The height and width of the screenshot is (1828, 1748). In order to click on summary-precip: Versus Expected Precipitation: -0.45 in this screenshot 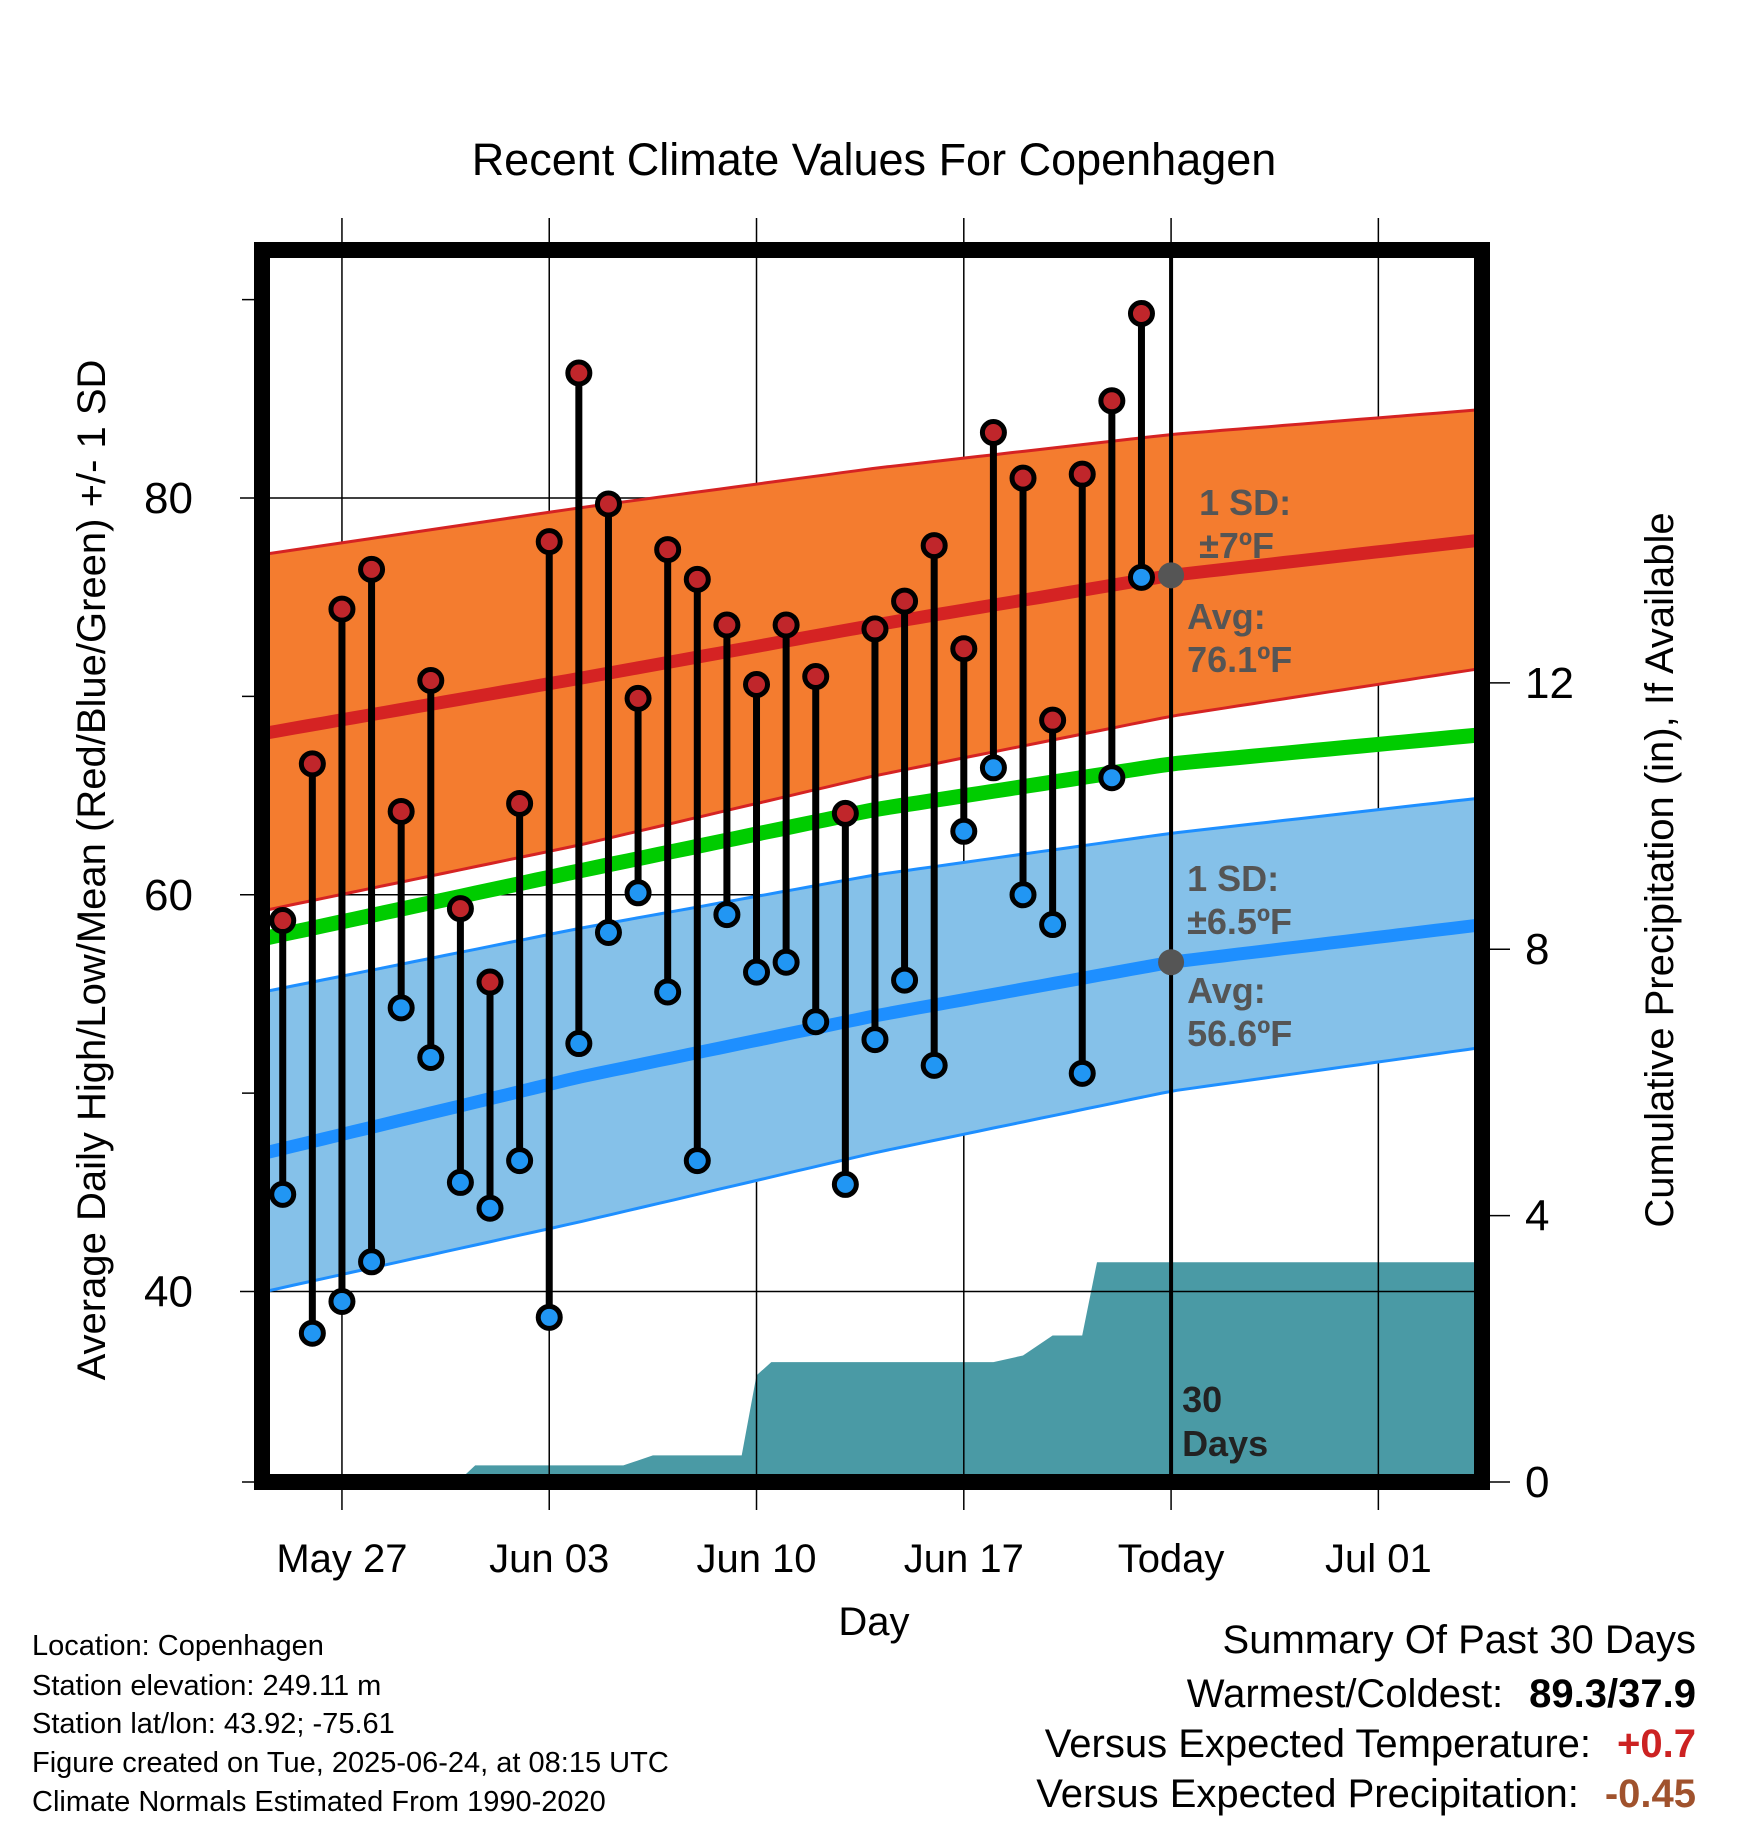, I will do `click(1366, 1794)`.